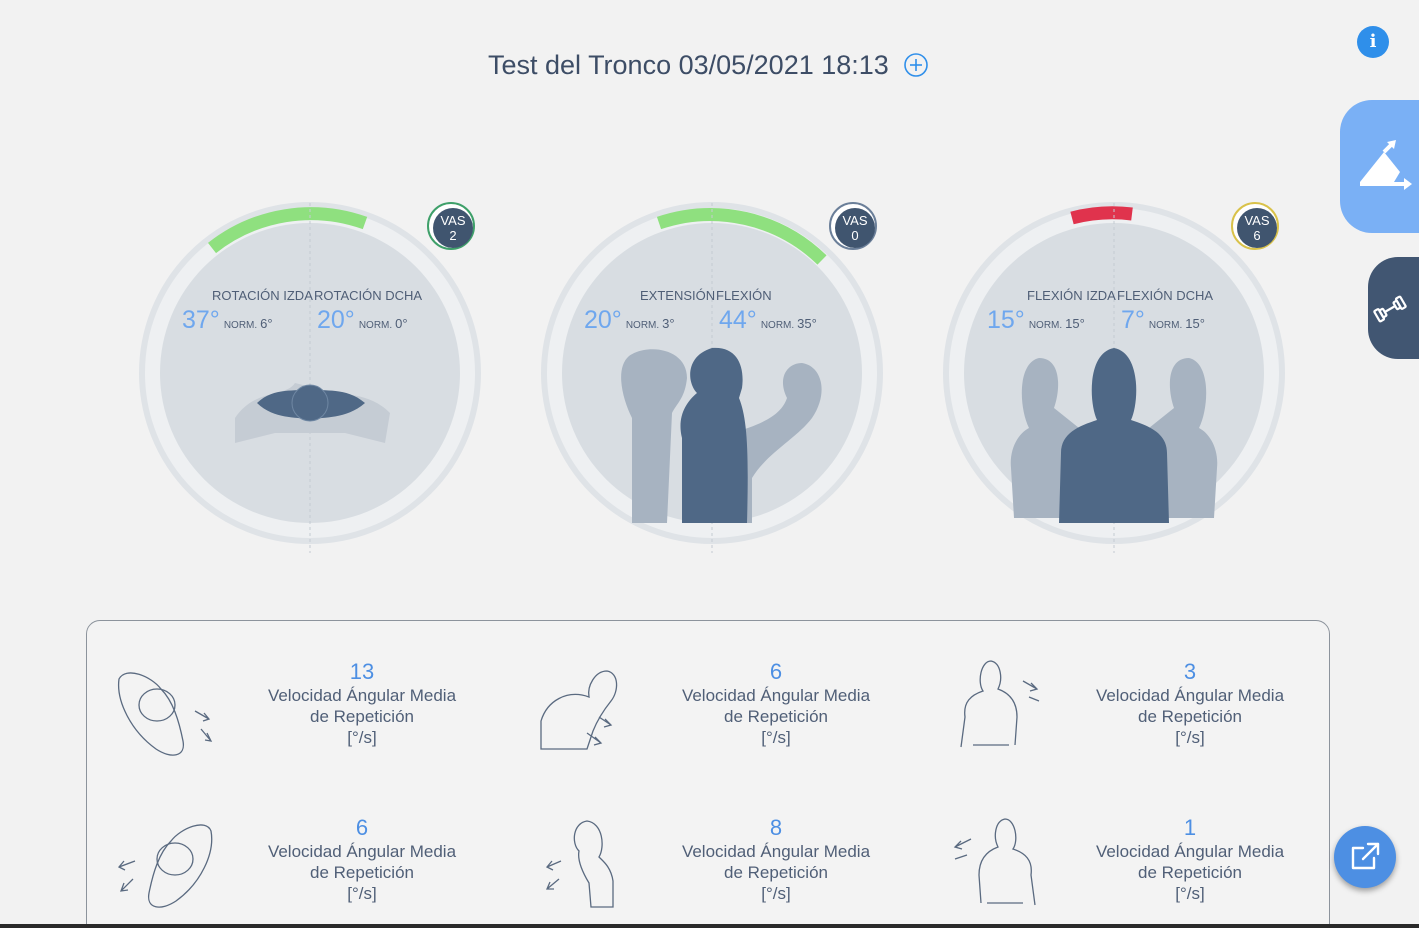 The height and width of the screenshot is (928, 1419). Describe the element at coordinates (1165, 295) in the screenshot. I see `lateral-right-label: FLEXIÓN DCHA` at that location.